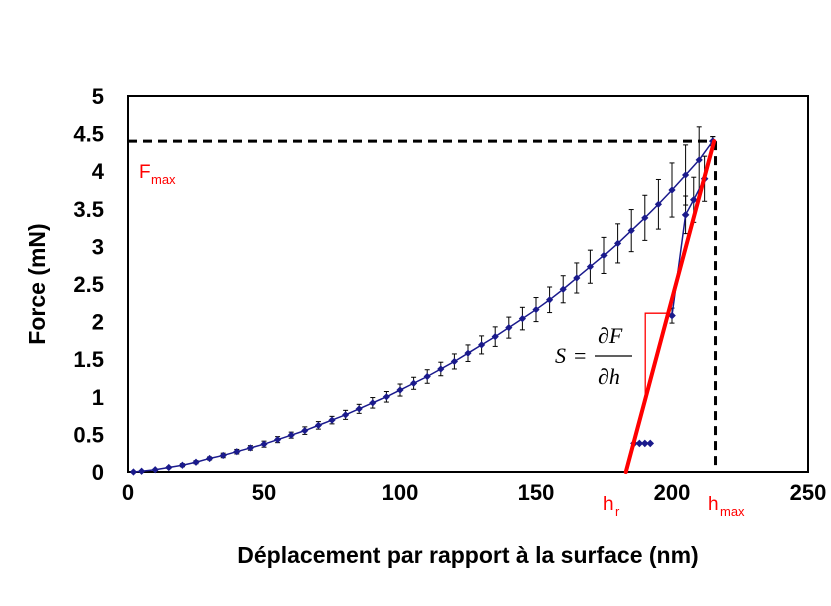  Describe the element at coordinates (536, 492) in the screenshot. I see `x-tick-label: 150` at that location.